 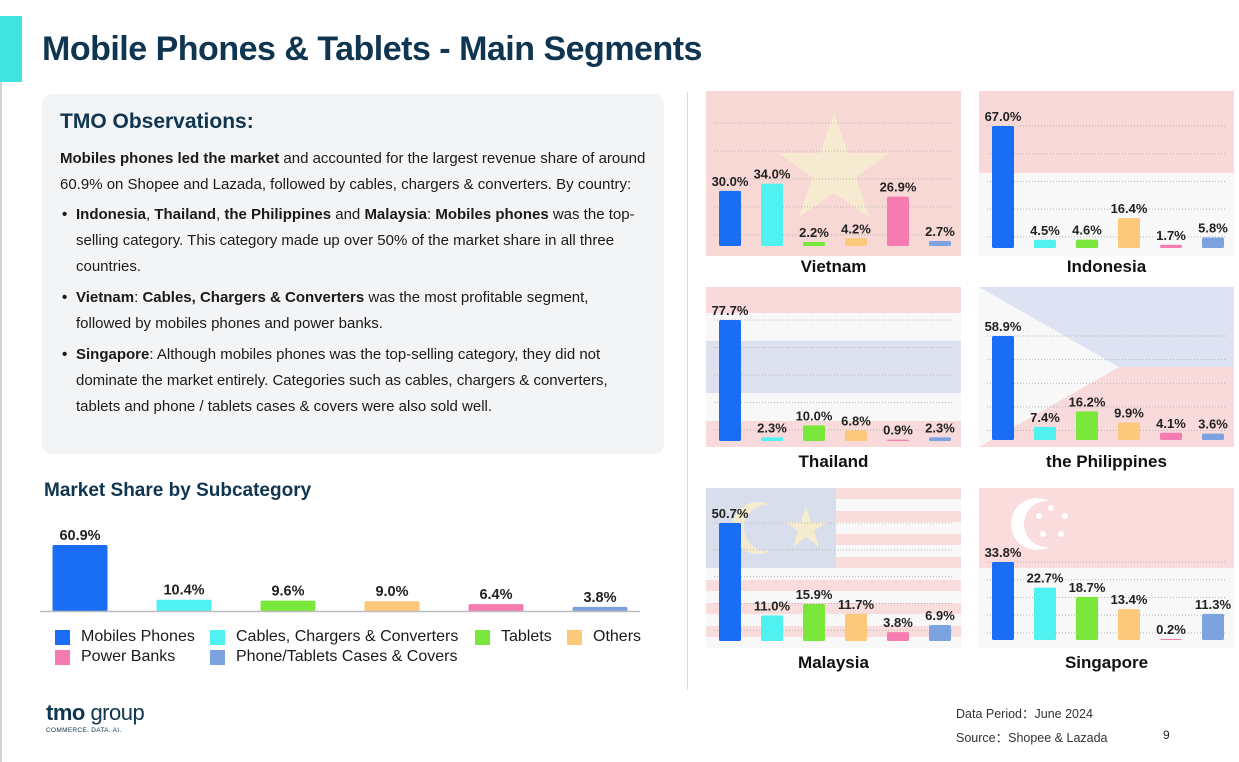 I want to click on legend-label: Mobiles Phones, so click(x=138, y=636).